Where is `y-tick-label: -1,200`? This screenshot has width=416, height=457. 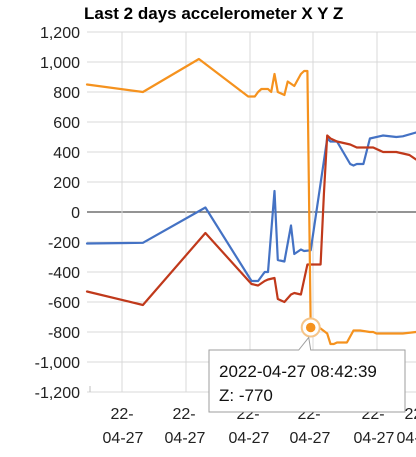
y-tick-label: -1,200 is located at coordinates (57, 393).